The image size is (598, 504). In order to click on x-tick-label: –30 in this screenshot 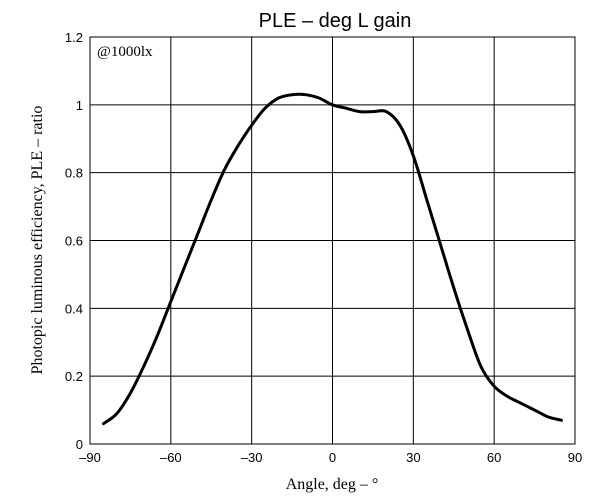, I will do `click(252, 457)`.